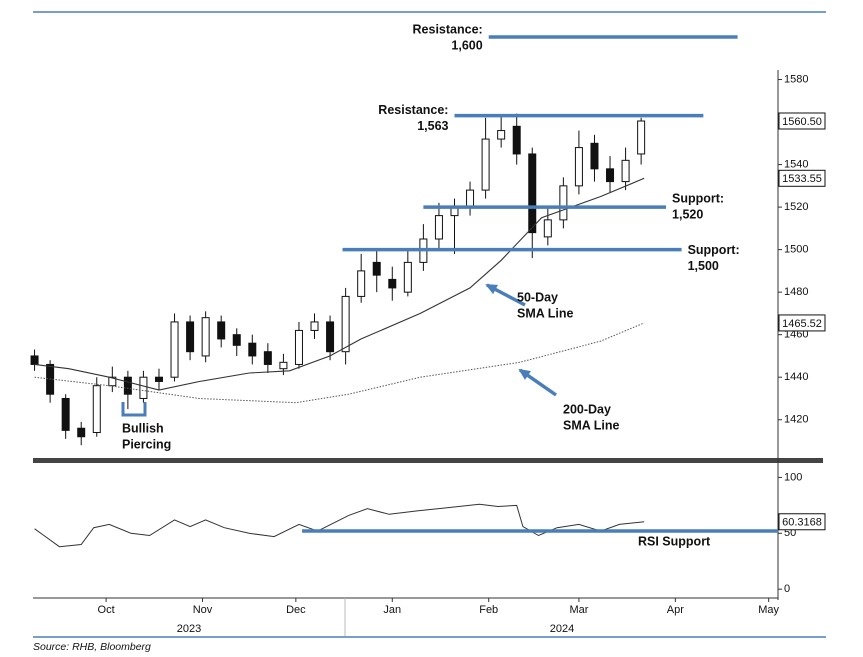 This screenshot has width=863, height=657. I want to click on level-label: RSI Support, so click(674, 541).